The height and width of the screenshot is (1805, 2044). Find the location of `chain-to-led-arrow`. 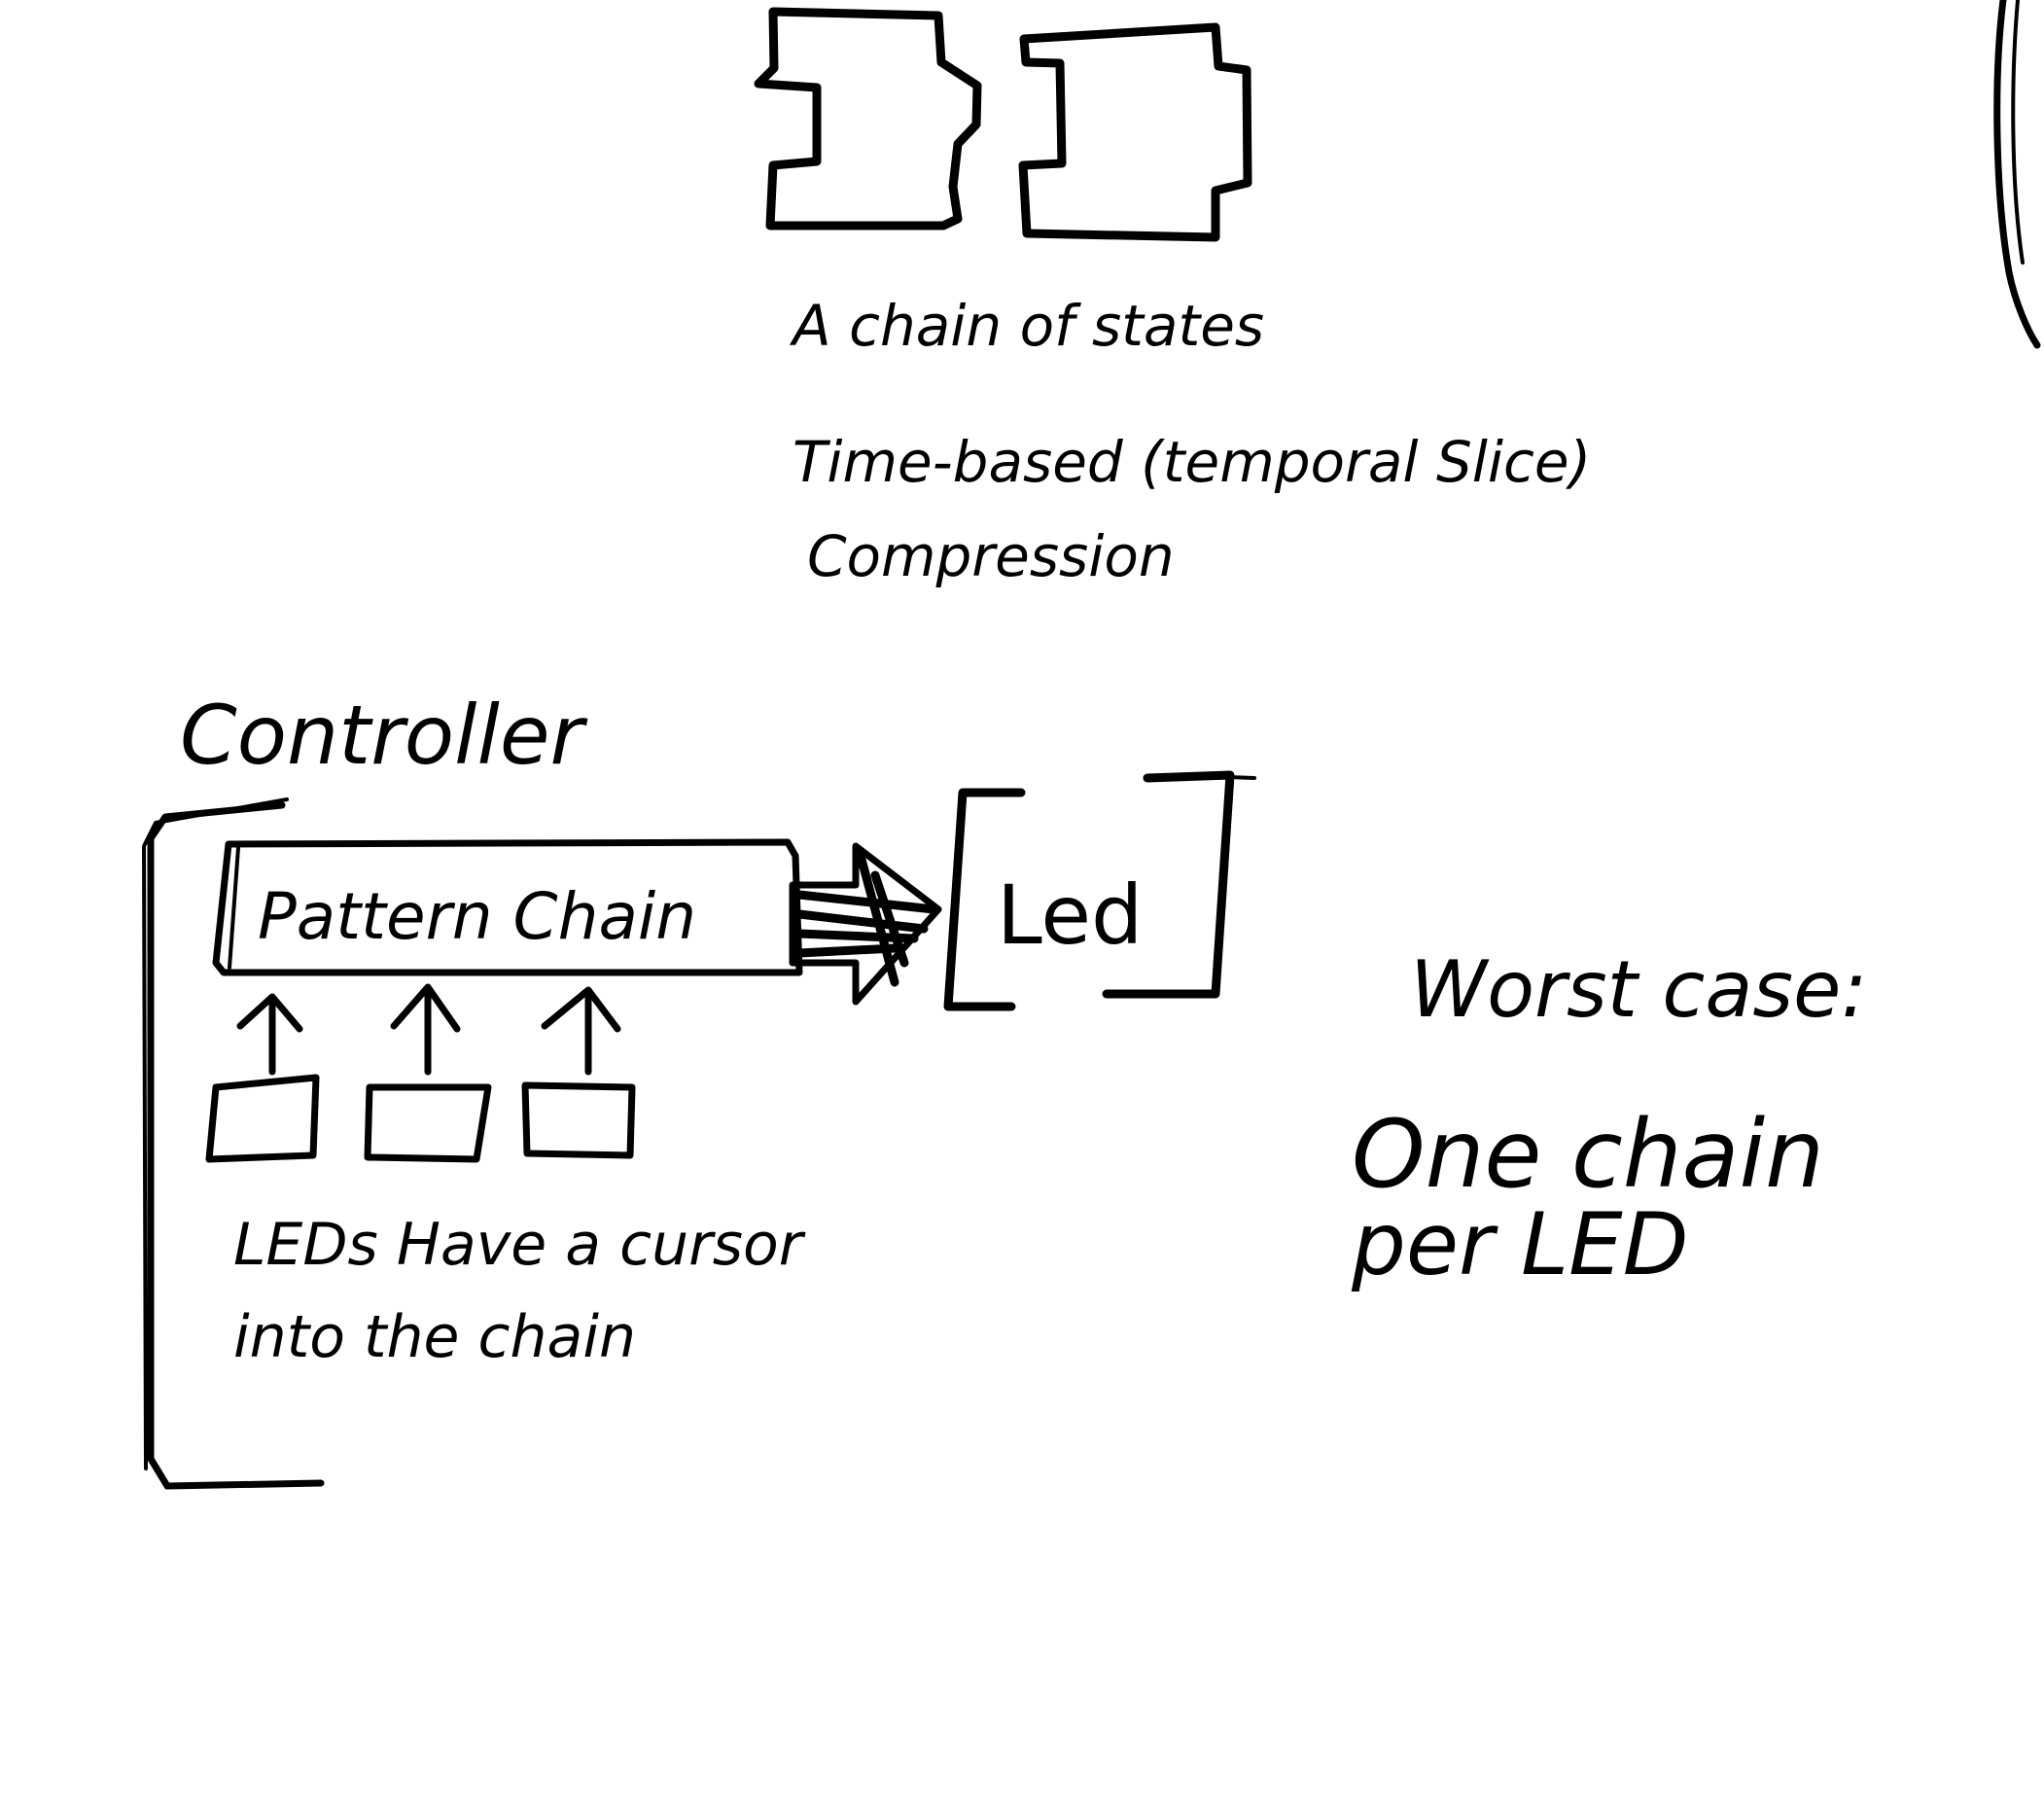

chain-to-led-arrow is located at coordinates (866, 924).